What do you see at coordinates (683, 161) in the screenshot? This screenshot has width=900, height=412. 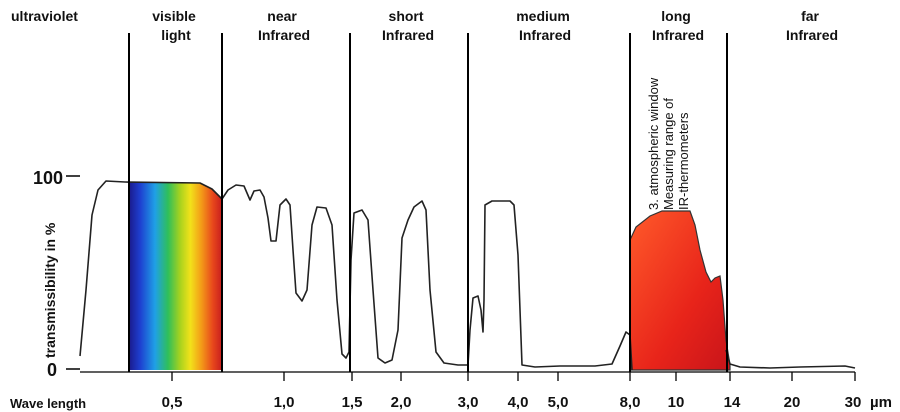 I see `annotation-line: IR-thermometers` at bounding box center [683, 161].